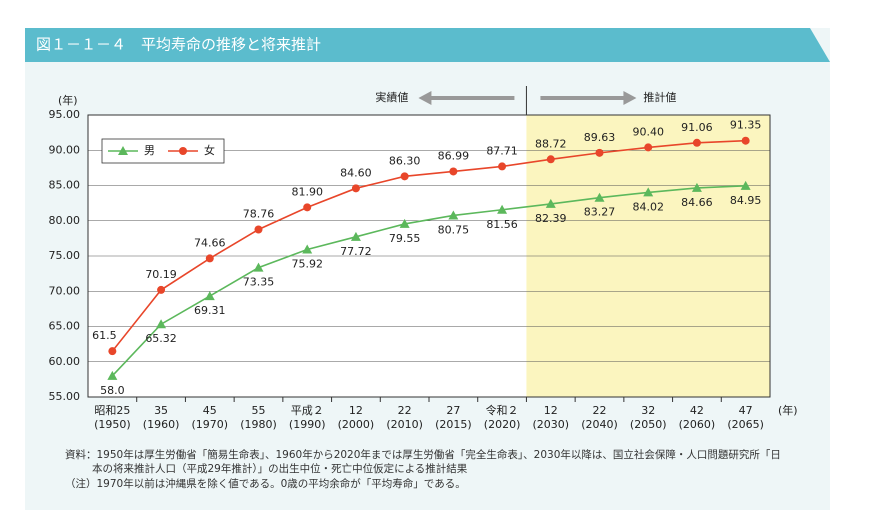 This screenshot has height=526, width=870. I want to click on y-tick-label: 95.00, so click(65, 114).